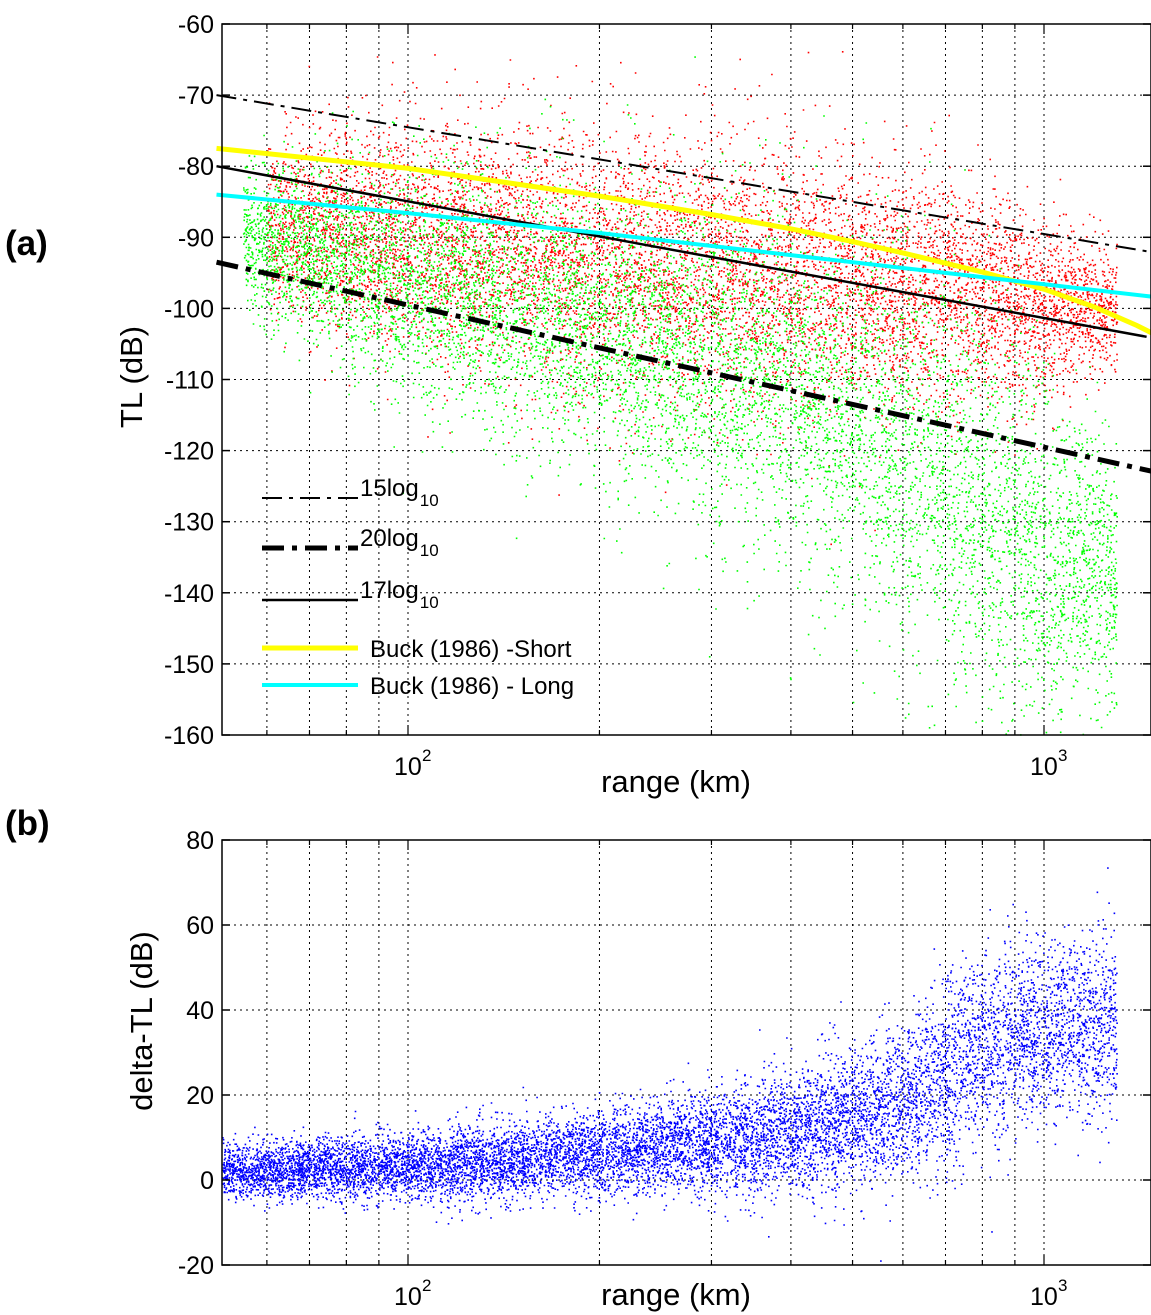 The width and height of the screenshot is (1151, 1315). What do you see at coordinates (196, 1266) in the screenshot?
I see `y-tick-label: -20` at bounding box center [196, 1266].